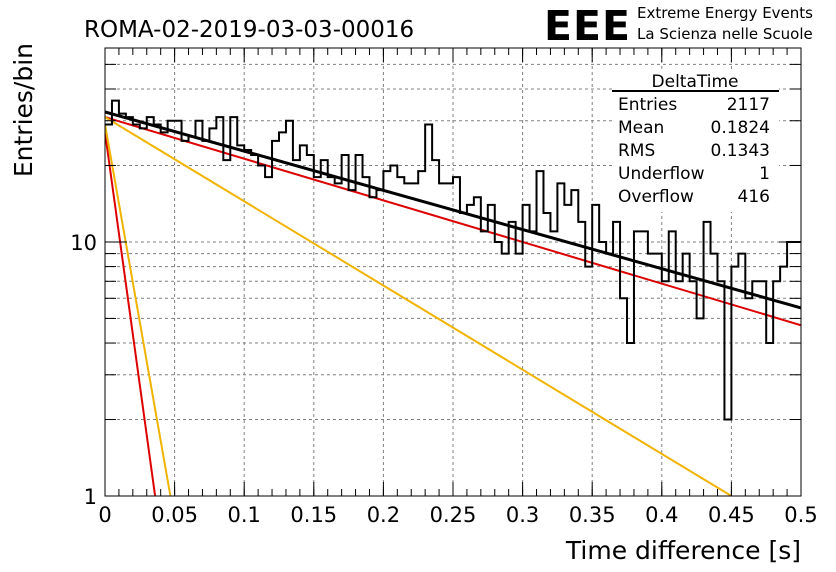  I want to click on logo-subtitle-1: Extreme Energy Events, so click(725, 13).